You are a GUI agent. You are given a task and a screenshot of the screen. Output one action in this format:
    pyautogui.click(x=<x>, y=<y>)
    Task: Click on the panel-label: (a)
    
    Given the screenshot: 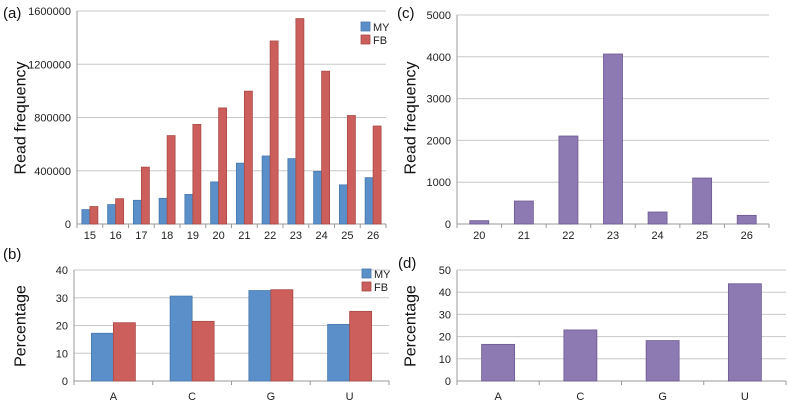 What is the action you would take?
    pyautogui.click(x=12, y=13)
    